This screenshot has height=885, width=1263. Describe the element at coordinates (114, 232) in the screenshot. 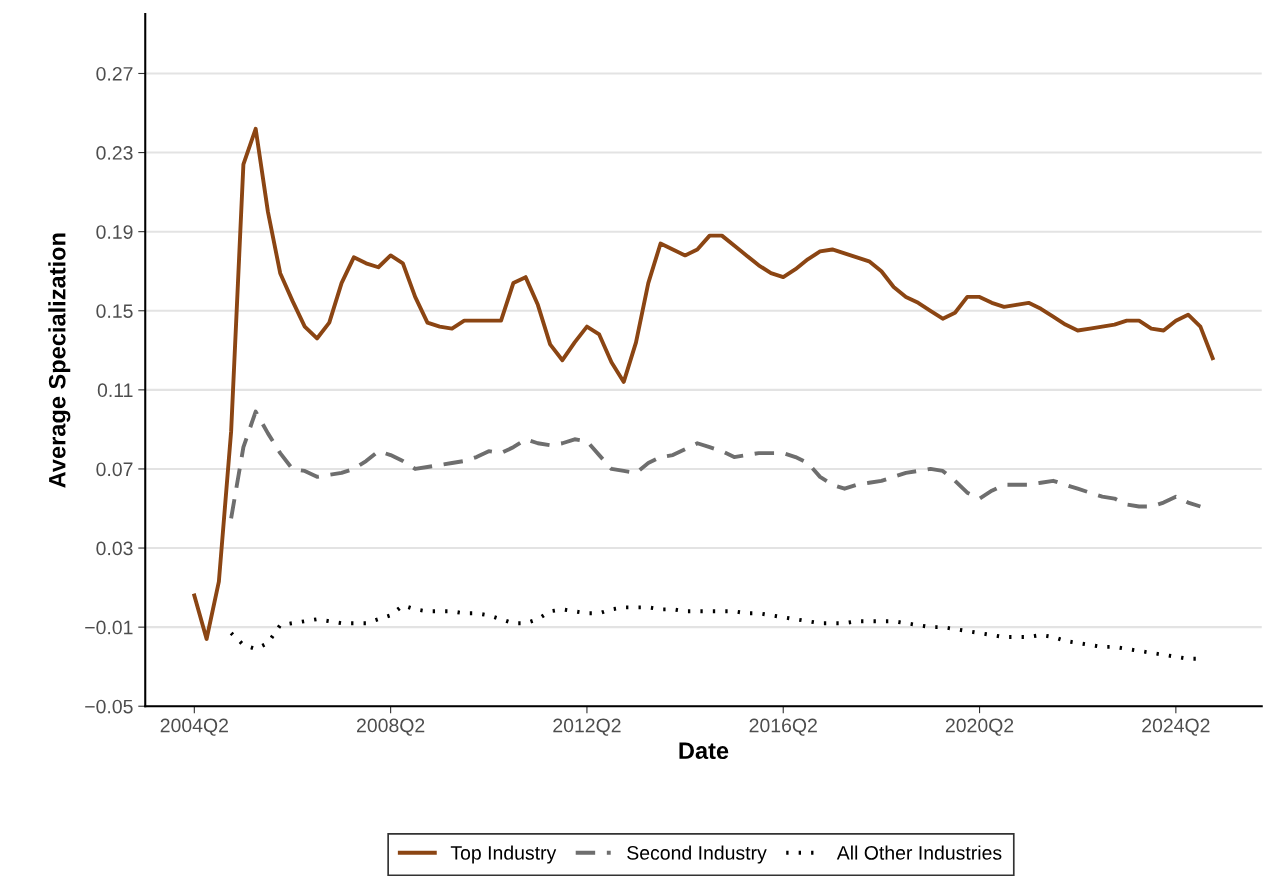

I see `y-tick-label: 0.19` at that location.